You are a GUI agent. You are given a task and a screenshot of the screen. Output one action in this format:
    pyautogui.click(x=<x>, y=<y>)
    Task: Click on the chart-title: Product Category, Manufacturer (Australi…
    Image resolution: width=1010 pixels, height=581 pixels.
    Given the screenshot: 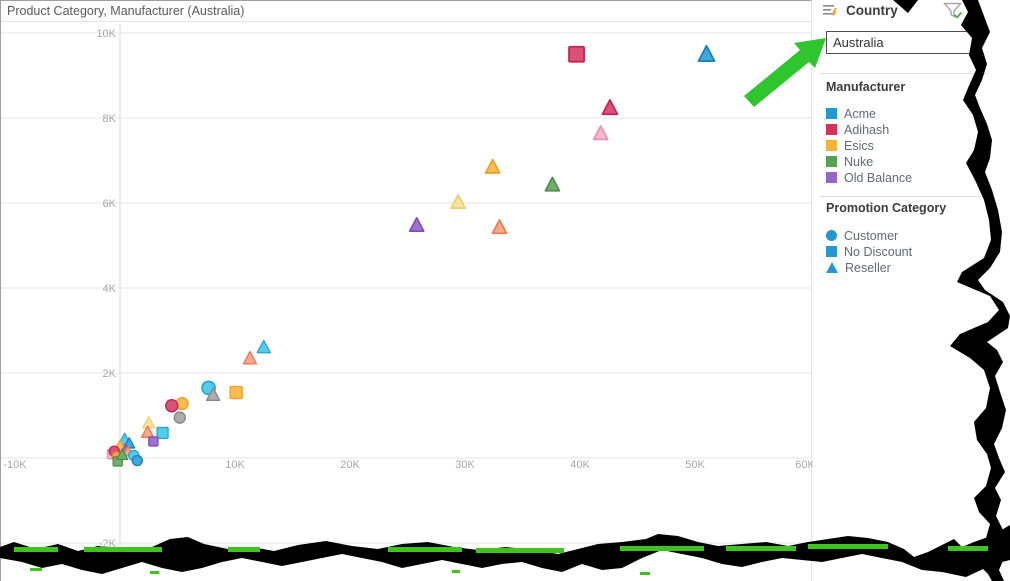 What is the action you would take?
    pyautogui.click(x=126, y=11)
    